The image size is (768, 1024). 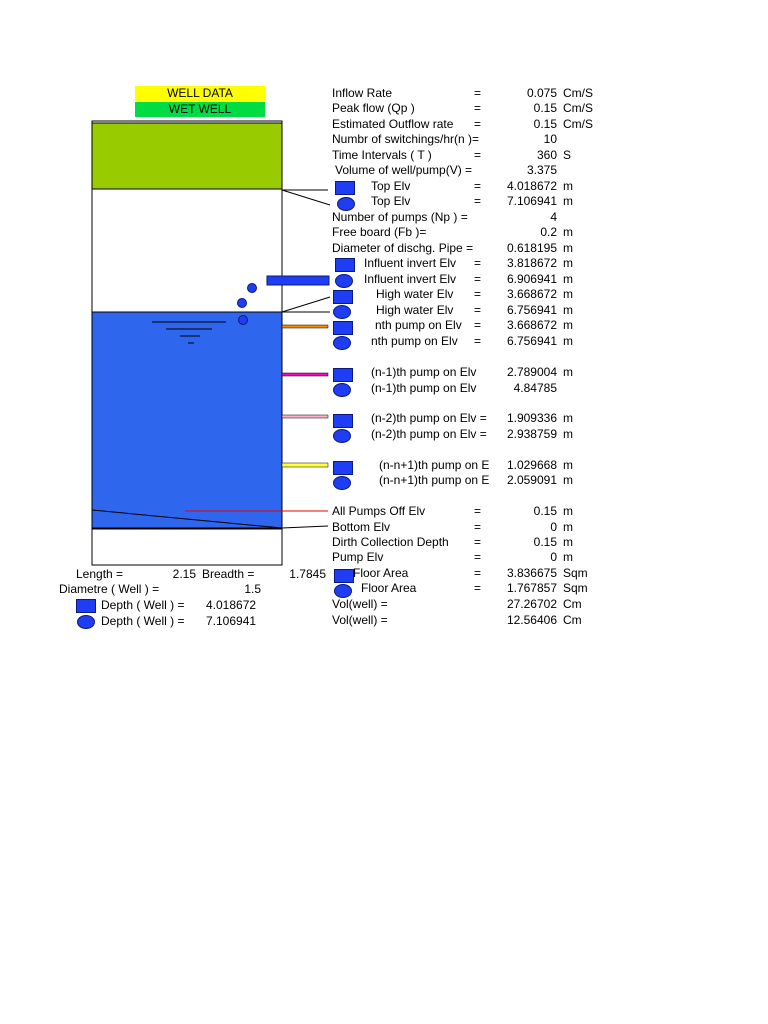 What do you see at coordinates (379, 232) in the screenshot?
I see `row-label: Free board (Fb )=` at bounding box center [379, 232].